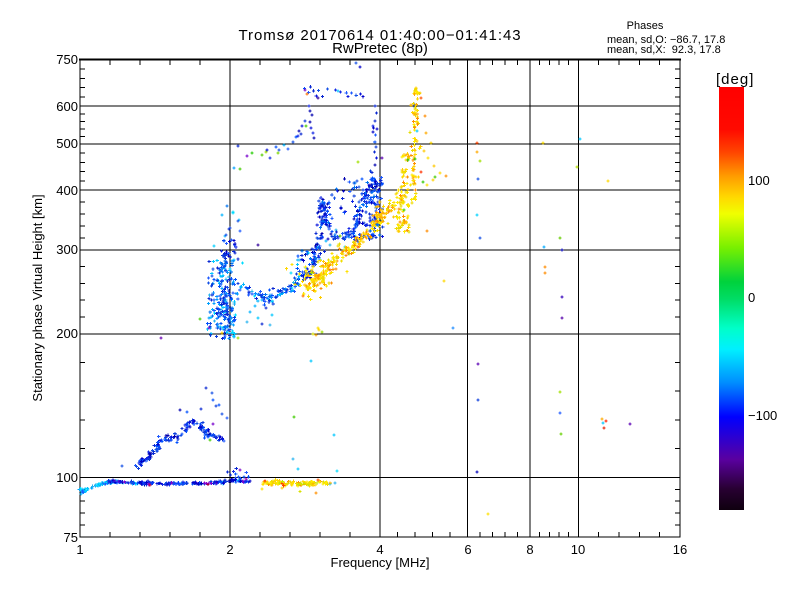  I want to click on svg-text: 0, so click(751, 297).